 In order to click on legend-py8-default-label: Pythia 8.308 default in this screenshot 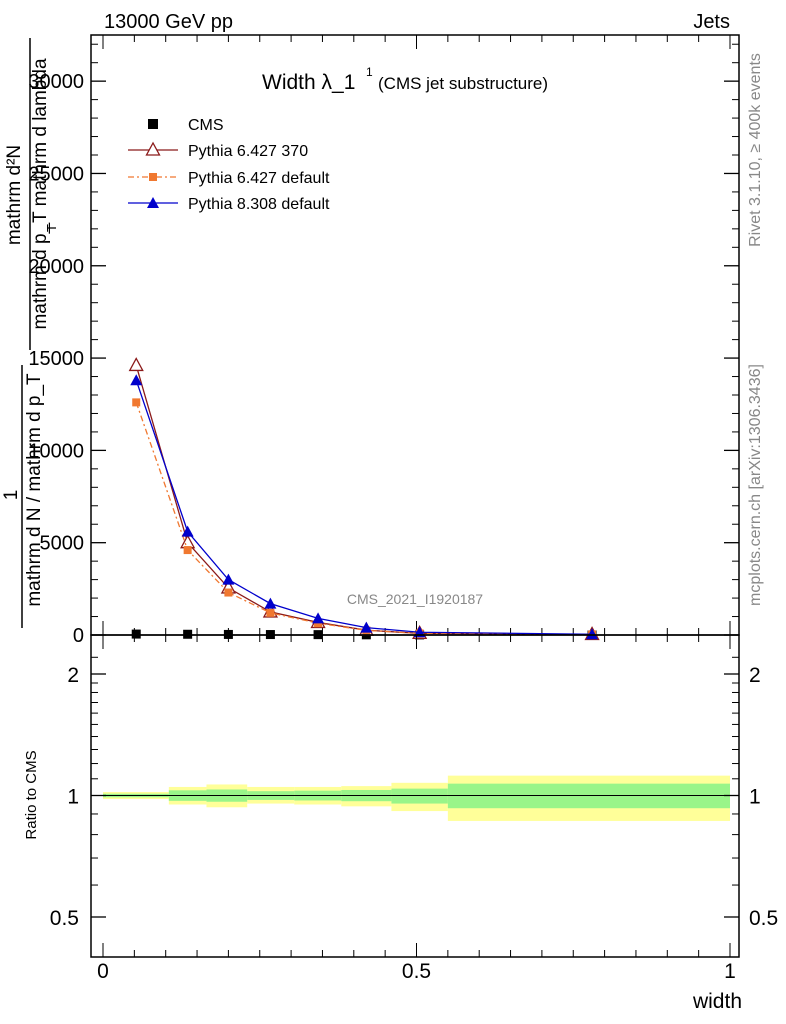, I will do `click(259, 204)`.